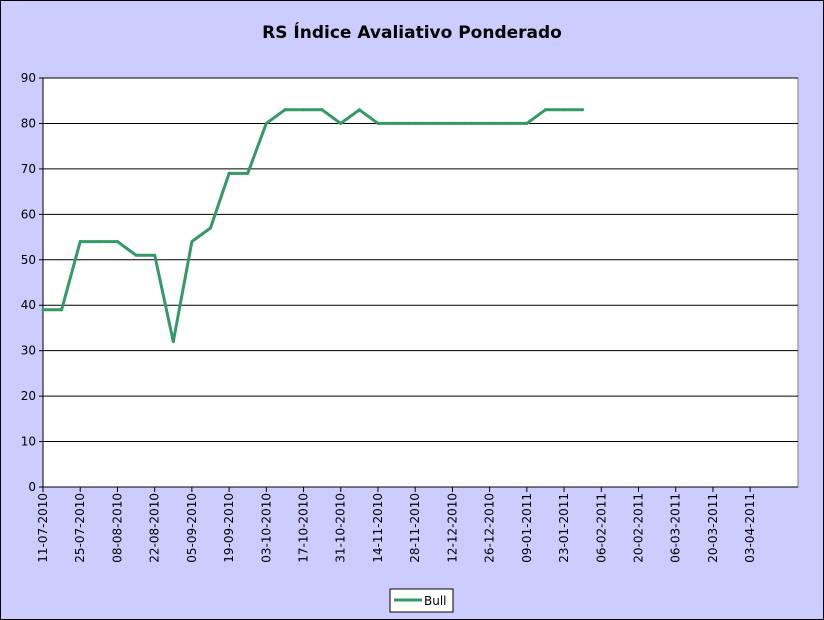 The image size is (824, 620). Describe the element at coordinates (155, 528) in the screenshot. I see `x-tick-label: 22-08-2010` at that location.